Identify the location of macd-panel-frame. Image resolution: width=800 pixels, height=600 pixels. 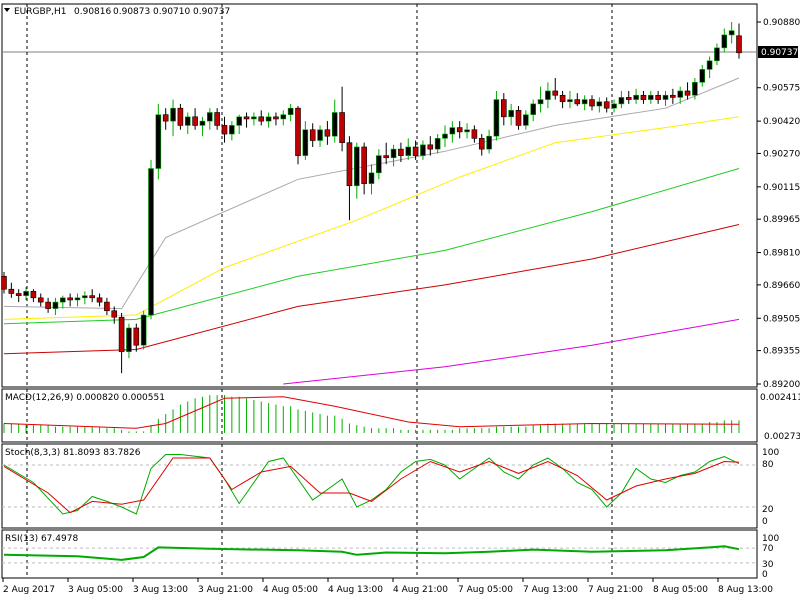
(379, 415).